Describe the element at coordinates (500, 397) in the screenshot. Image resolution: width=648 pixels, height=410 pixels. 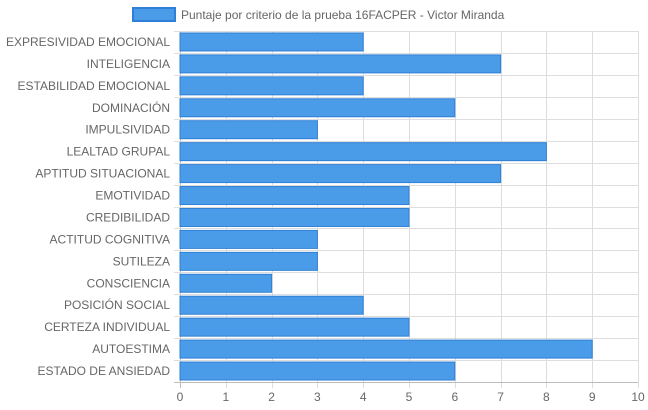
I see `x-tick-label: 7` at that location.